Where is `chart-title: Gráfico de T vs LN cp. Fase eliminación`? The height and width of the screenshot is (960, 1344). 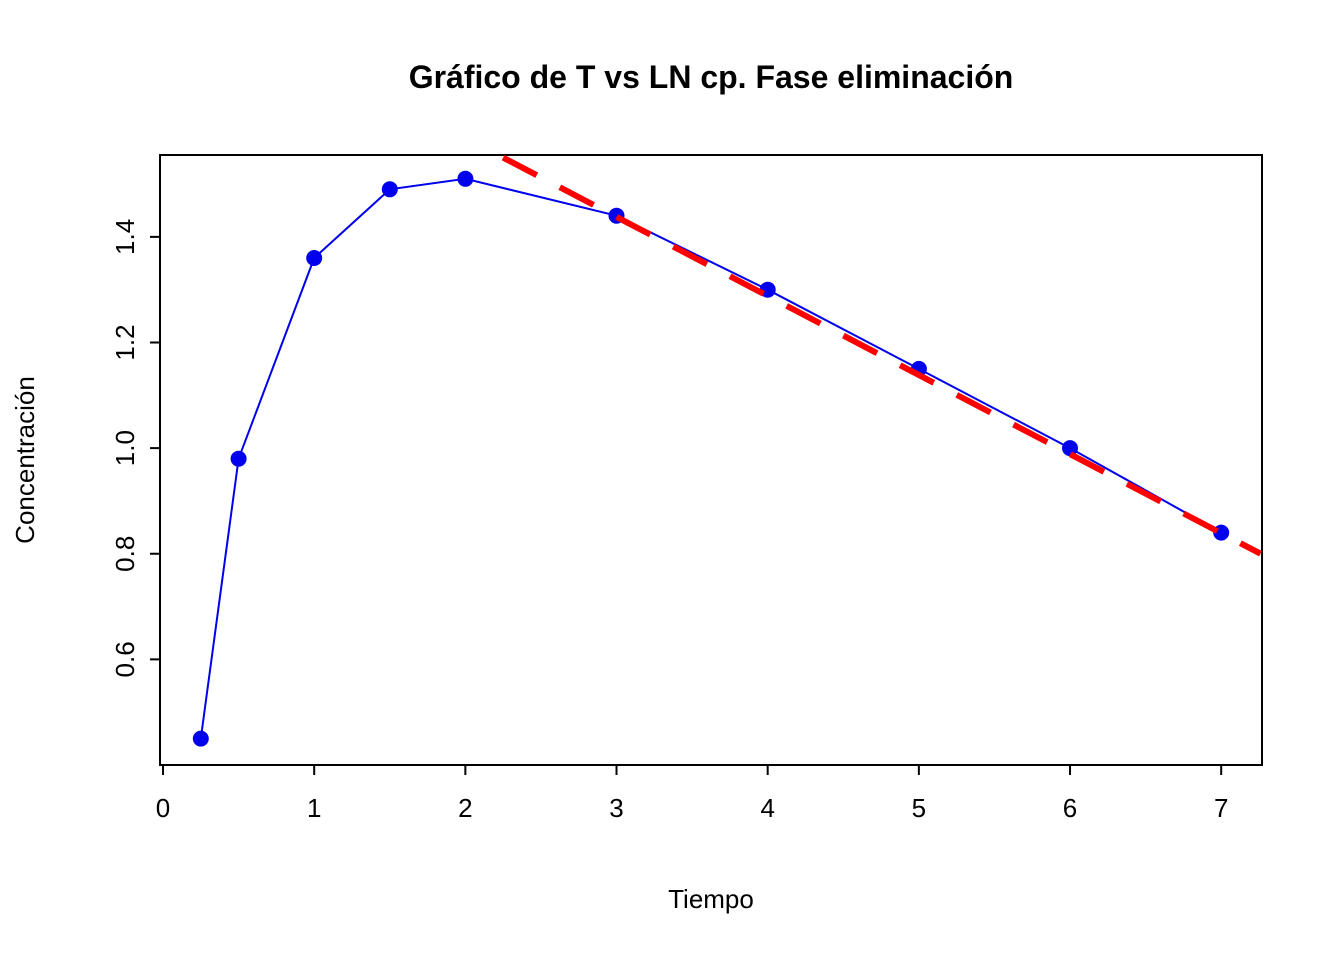 chart-title: Gráfico de T vs LN cp. Fase eliminación is located at coordinates (711, 77).